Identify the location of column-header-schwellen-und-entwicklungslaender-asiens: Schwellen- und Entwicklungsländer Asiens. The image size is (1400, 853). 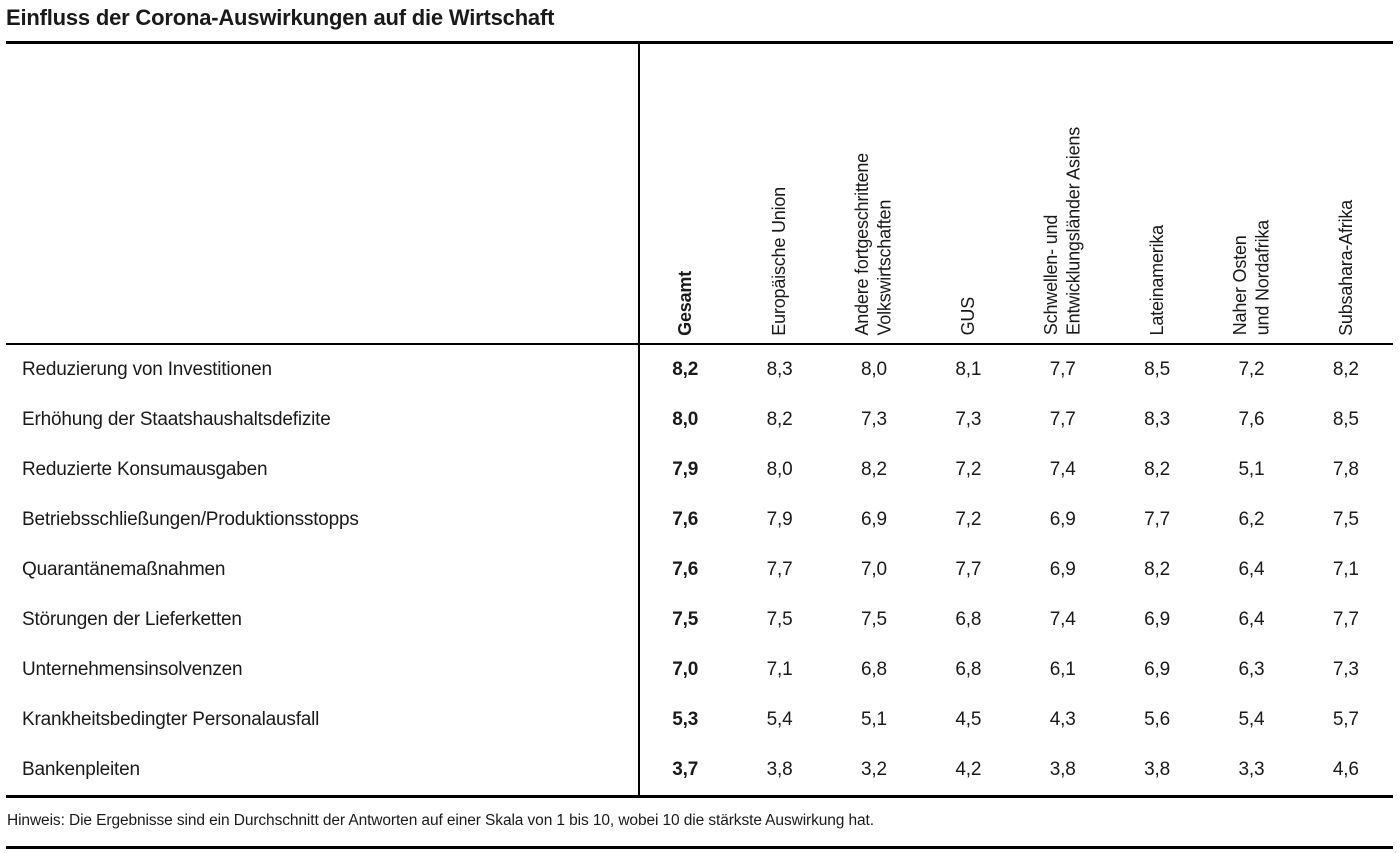
(1062, 231).